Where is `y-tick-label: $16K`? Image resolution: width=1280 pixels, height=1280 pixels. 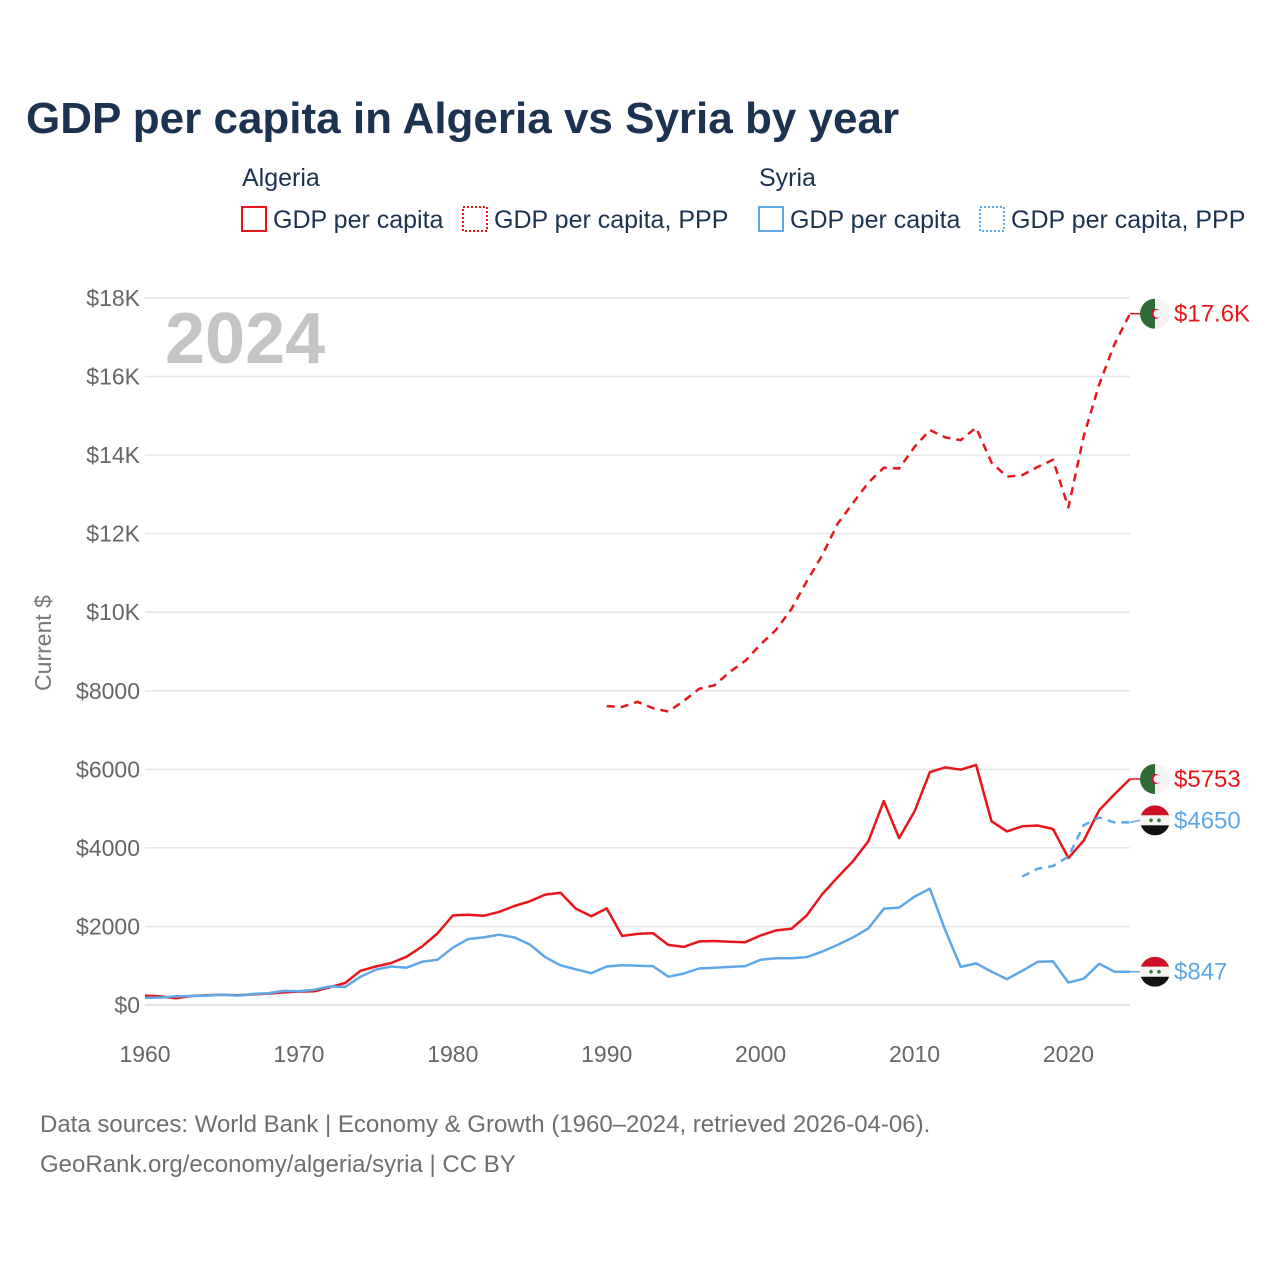 y-tick-label: $16K is located at coordinates (113, 377).